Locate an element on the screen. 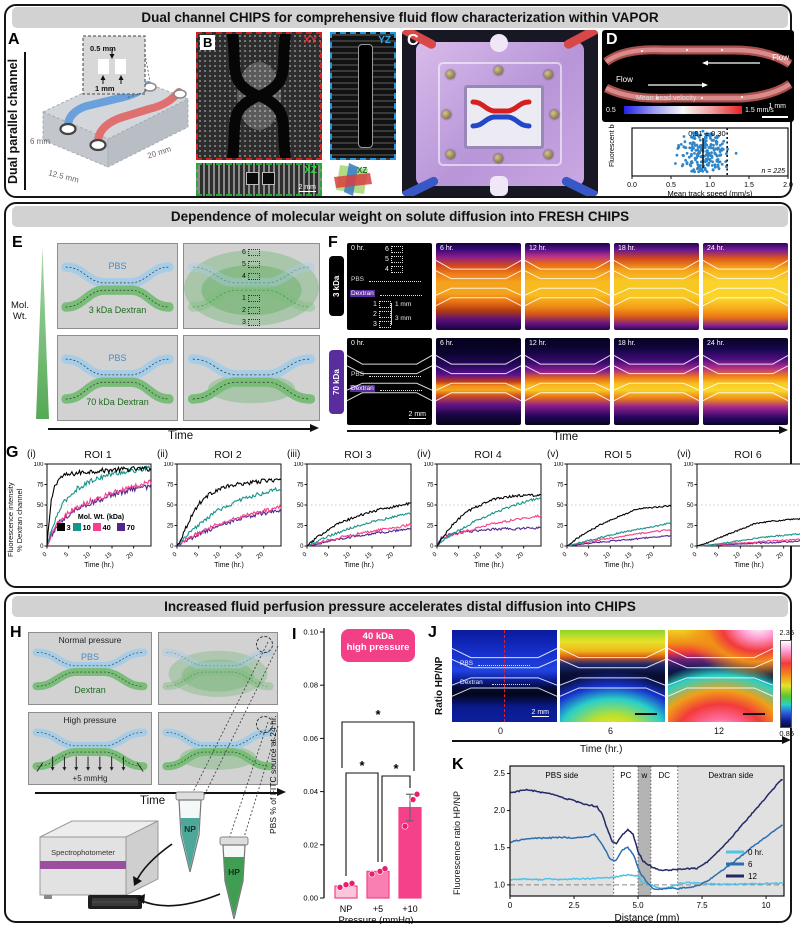 The height and width of the screenshot is (927, 800). schematic-normal-diffused is located at coordinates (218, 668).